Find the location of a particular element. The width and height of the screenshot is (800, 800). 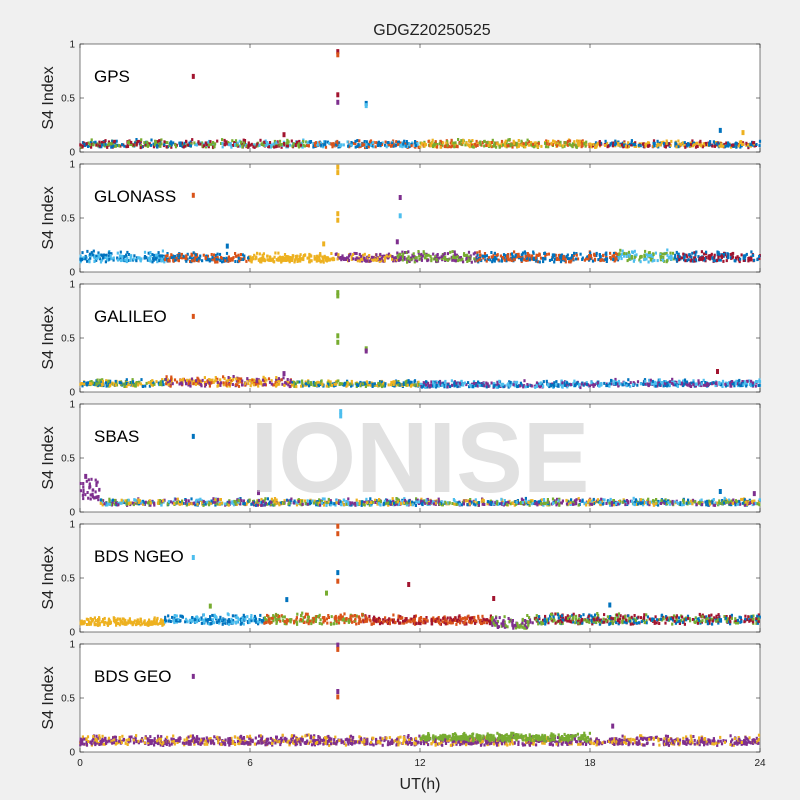

y-tick-label: 0.5 is located at coordinates (68, 219).